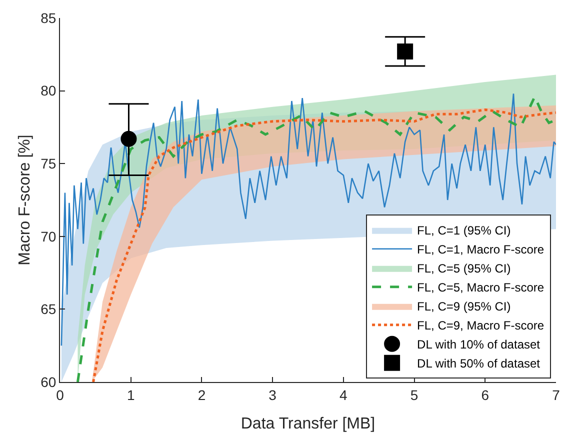 This screenshot has height=439, width=570. I want to click on y-tick-label: 80, so click(48, 90).